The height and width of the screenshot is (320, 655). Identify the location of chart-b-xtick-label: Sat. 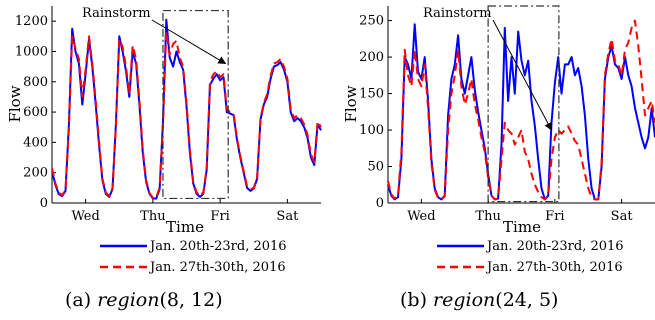
(622, 216).